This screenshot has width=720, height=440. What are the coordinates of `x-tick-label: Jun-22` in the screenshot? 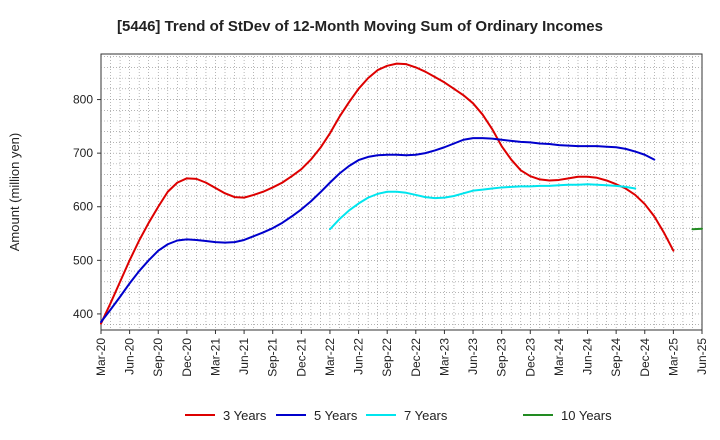 It's located at (359, 356).